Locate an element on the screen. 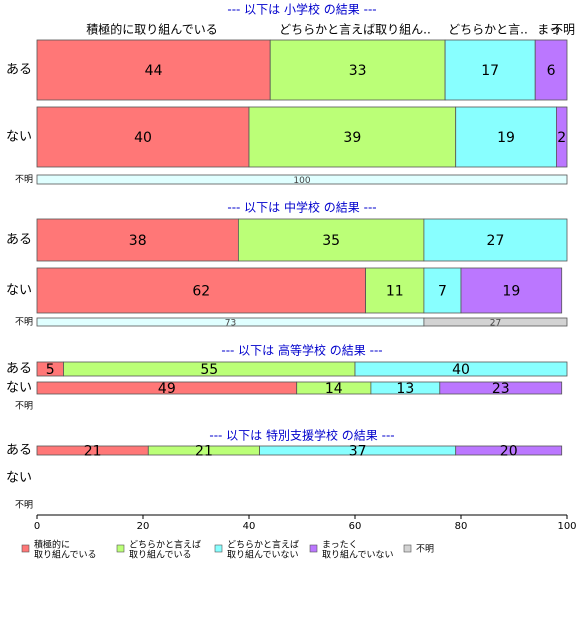 The height and width of the screenshot is (640, 580). value-label: 39 is located at coordinates (352, 138).